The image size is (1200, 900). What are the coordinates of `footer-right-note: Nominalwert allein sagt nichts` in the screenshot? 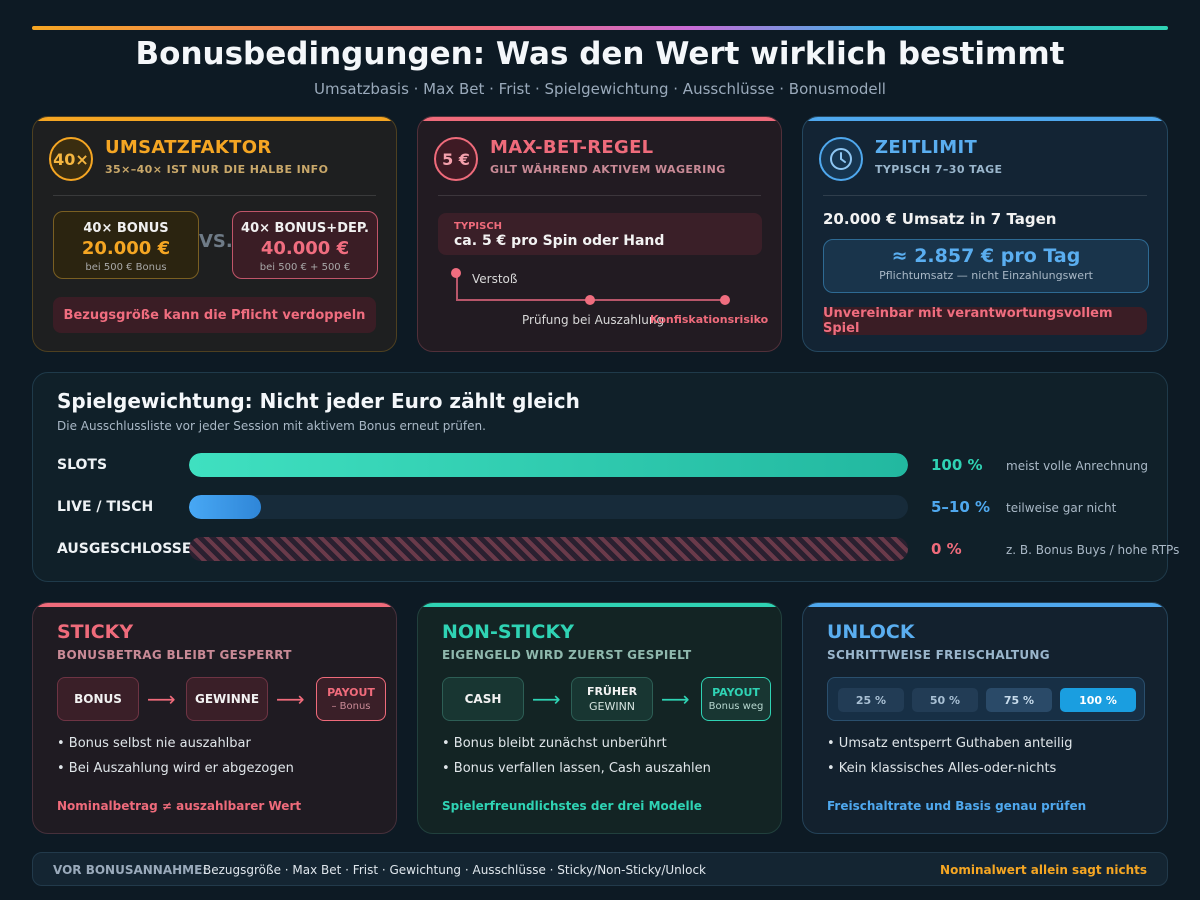 It's located at (1043, 870).